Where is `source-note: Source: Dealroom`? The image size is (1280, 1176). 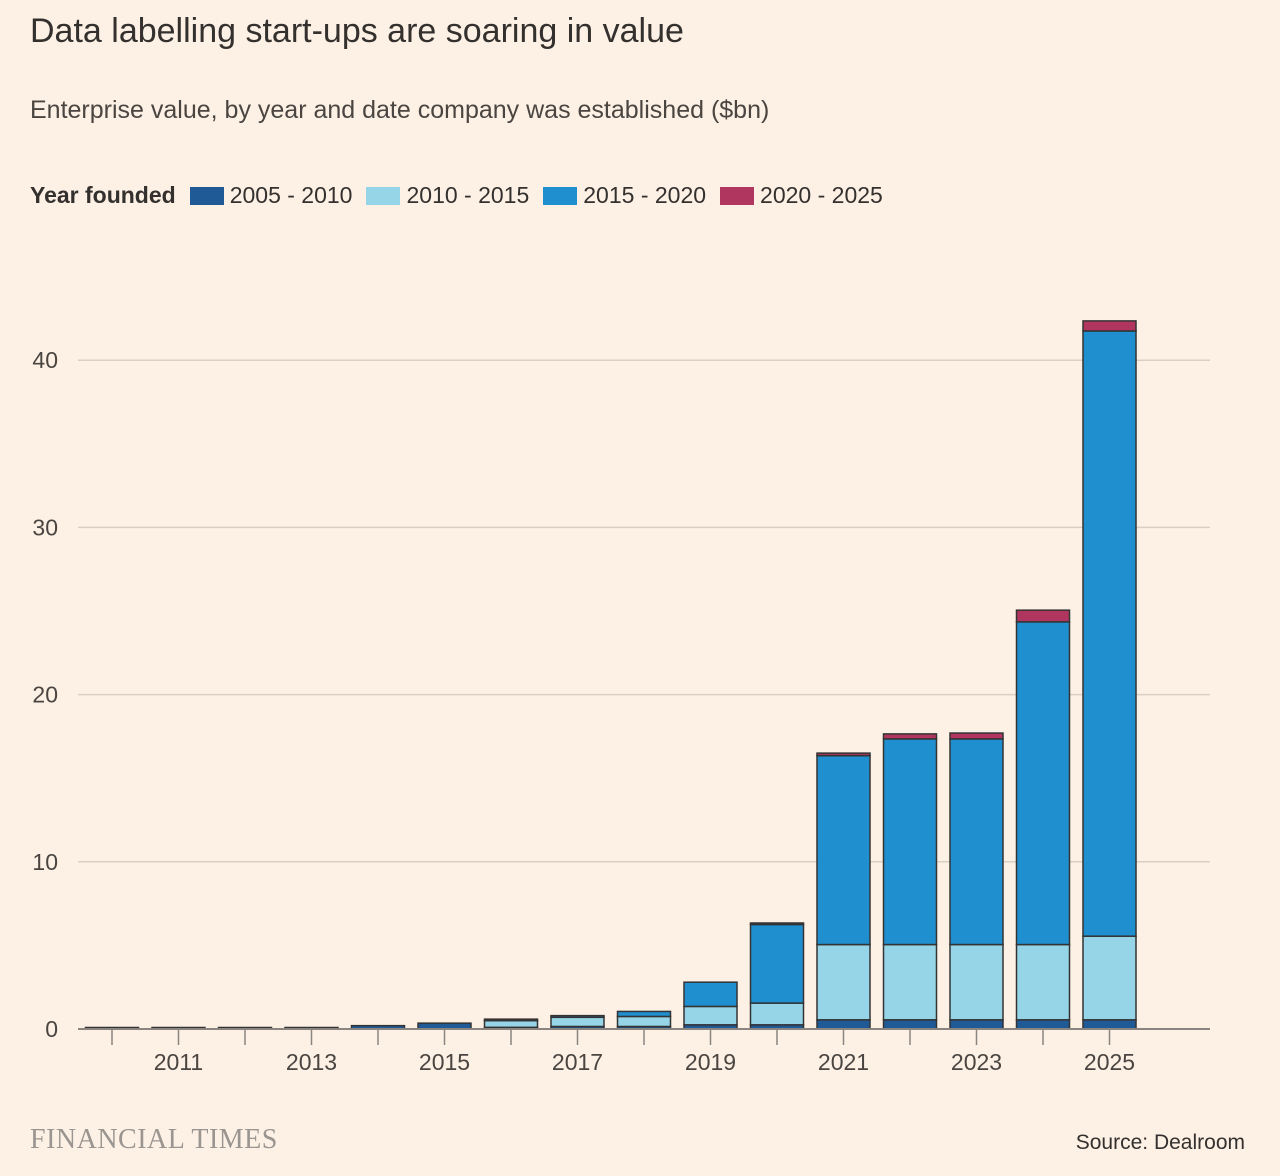
source-note: Source: Dealroom is located at coordinates (1160, 1142).